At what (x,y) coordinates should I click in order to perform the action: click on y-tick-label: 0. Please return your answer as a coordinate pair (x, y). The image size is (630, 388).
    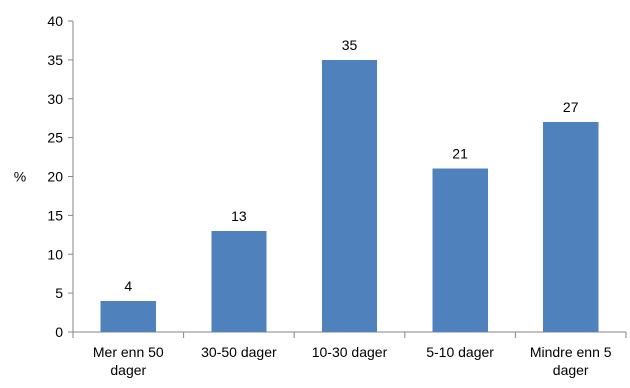
    Looking at the image, I should click on (59, 332).